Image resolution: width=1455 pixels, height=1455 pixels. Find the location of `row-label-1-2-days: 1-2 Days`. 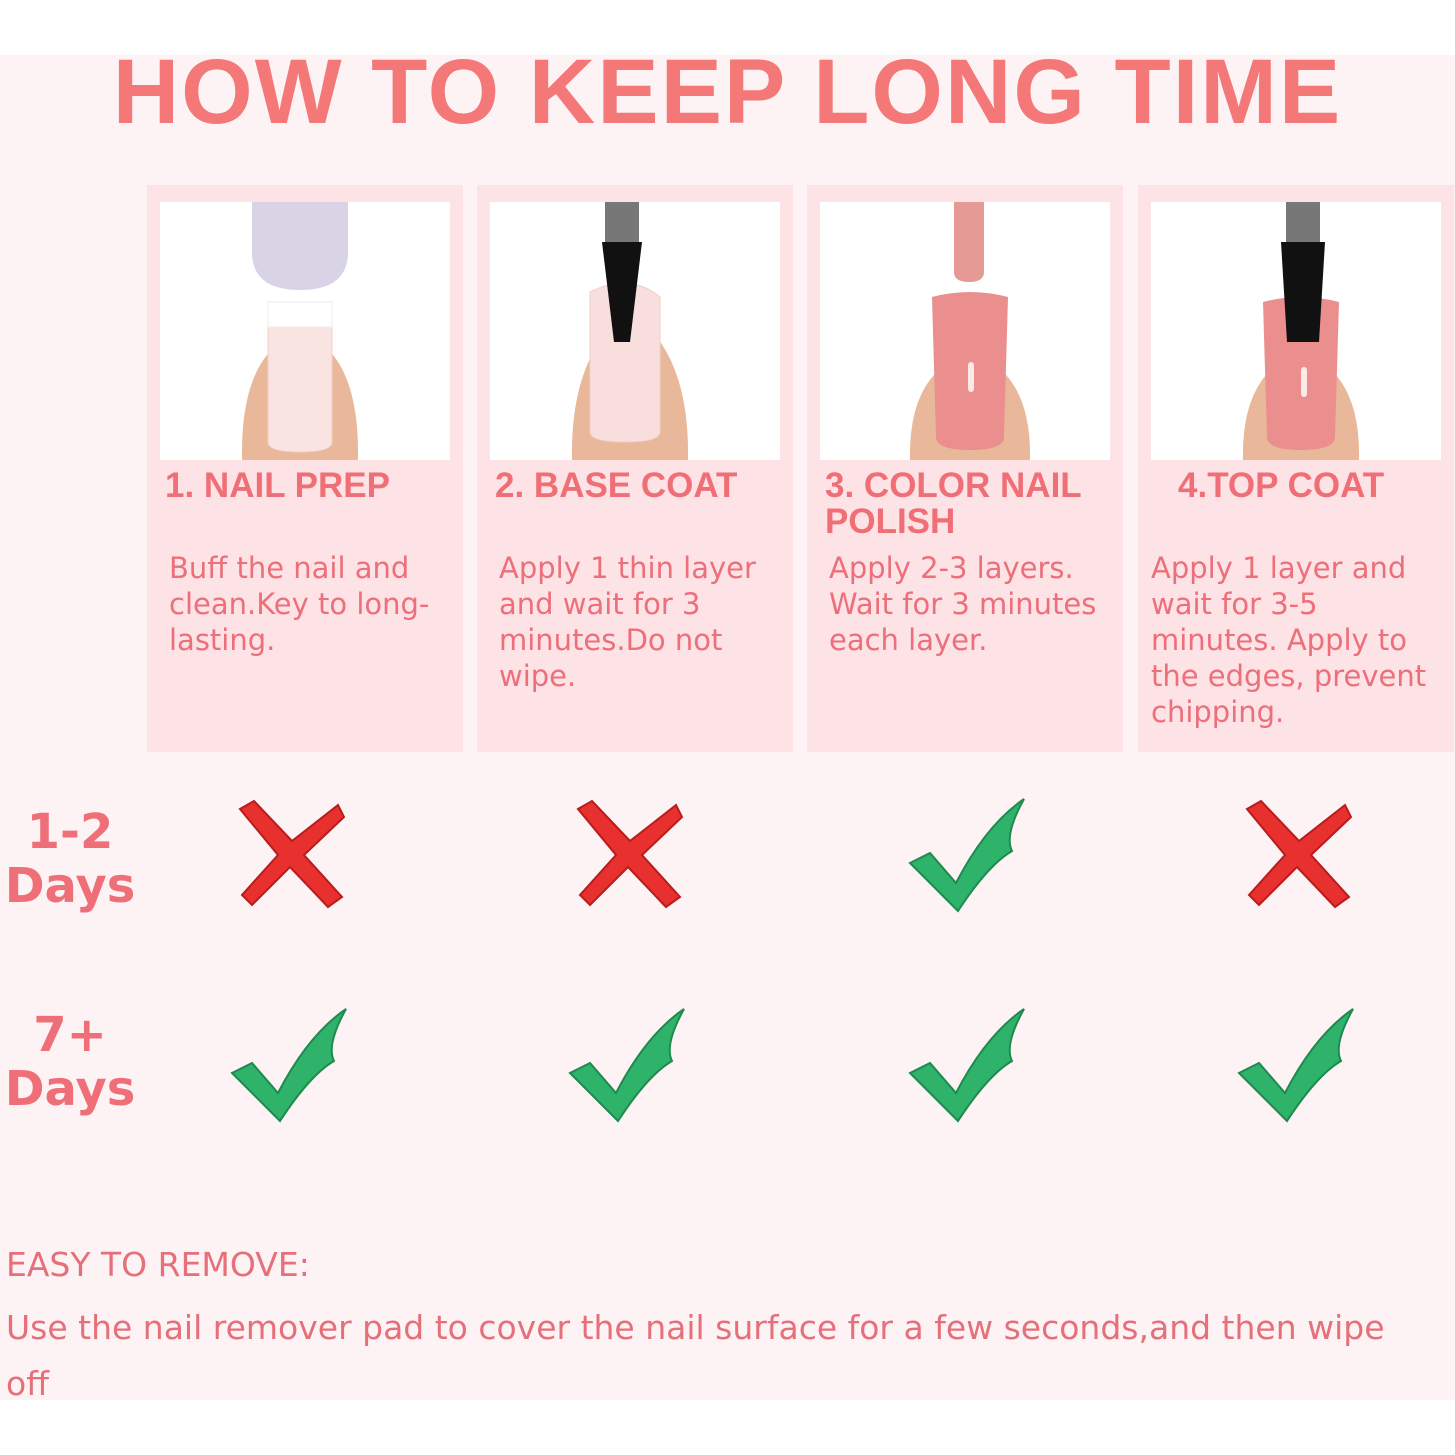

row-label-1-2-days: 1-2 Days is located at coordinates (70, 859).